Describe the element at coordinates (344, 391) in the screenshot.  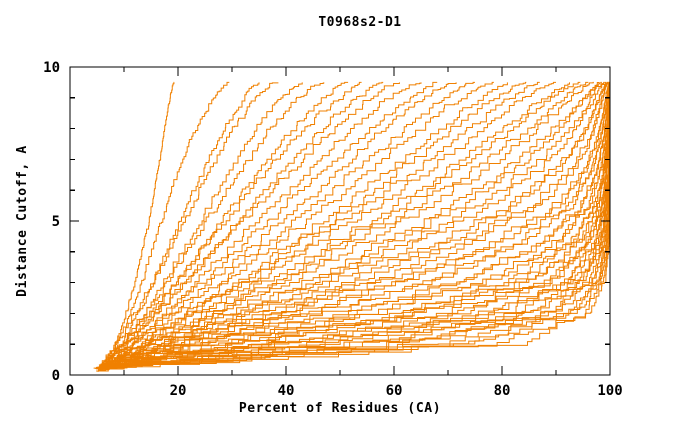
I see `x-tick-labels-group: 0 20 40 60 80 100` at that location.